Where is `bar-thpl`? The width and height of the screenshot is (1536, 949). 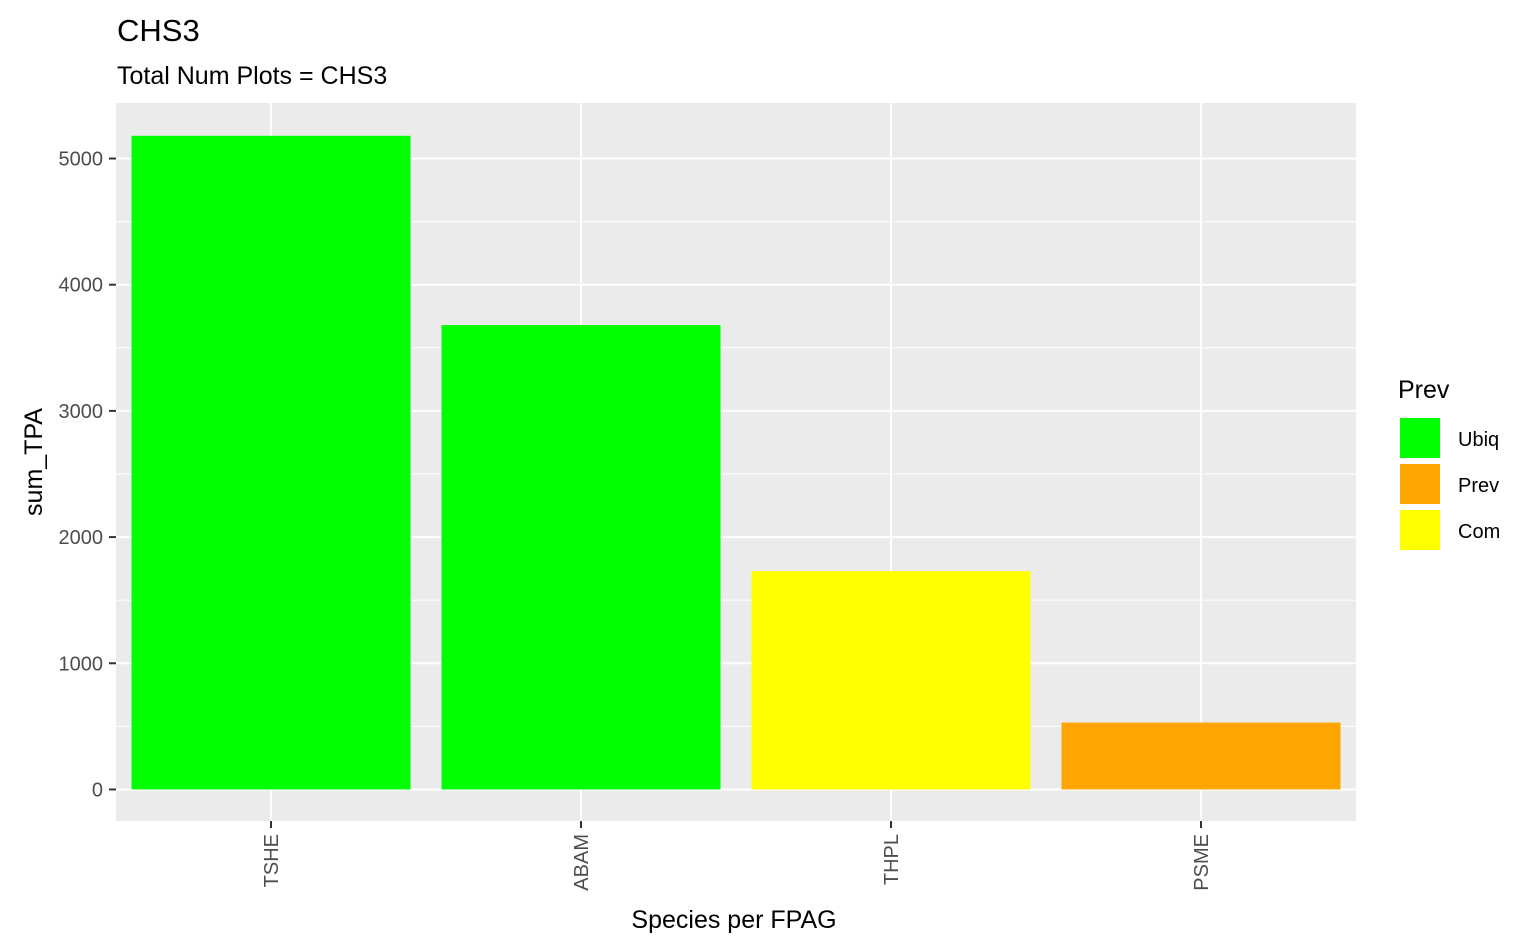
bar-thpl is located at coordinates (891, 680).